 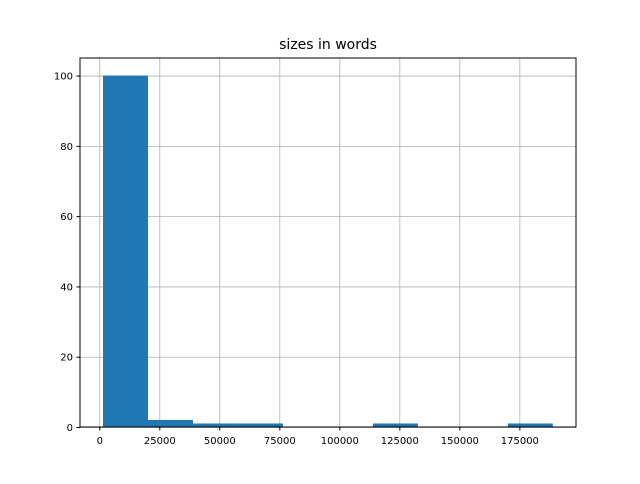 What do you see at coordinates (220, 441) in the screenshot?
I see `x-tick-label: 50000` at bounding box center [220, 441].